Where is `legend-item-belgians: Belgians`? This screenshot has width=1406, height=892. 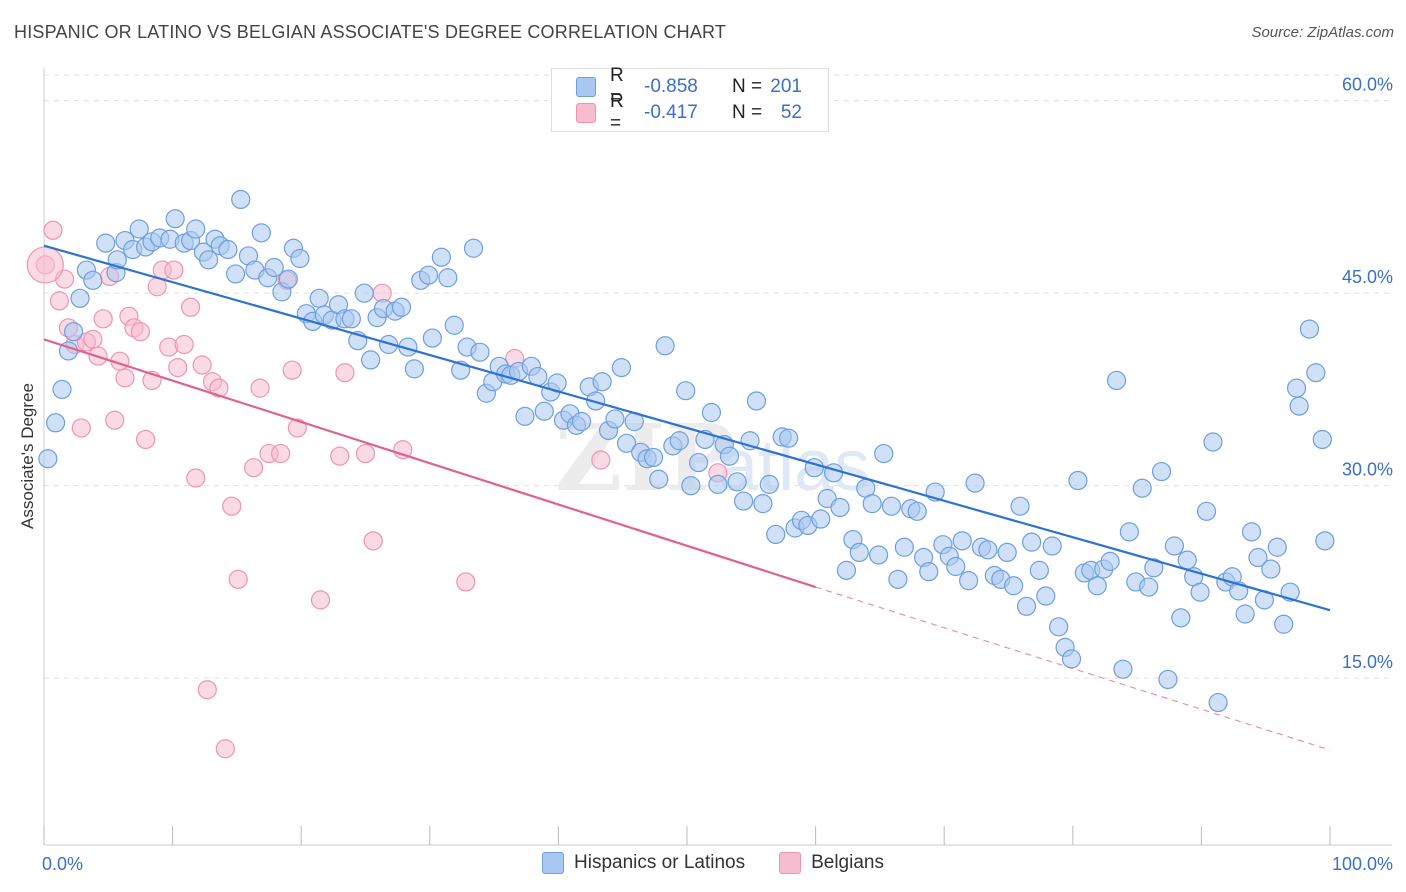
legend-item-belgians: Belgians is located at coordinates (831, 863).